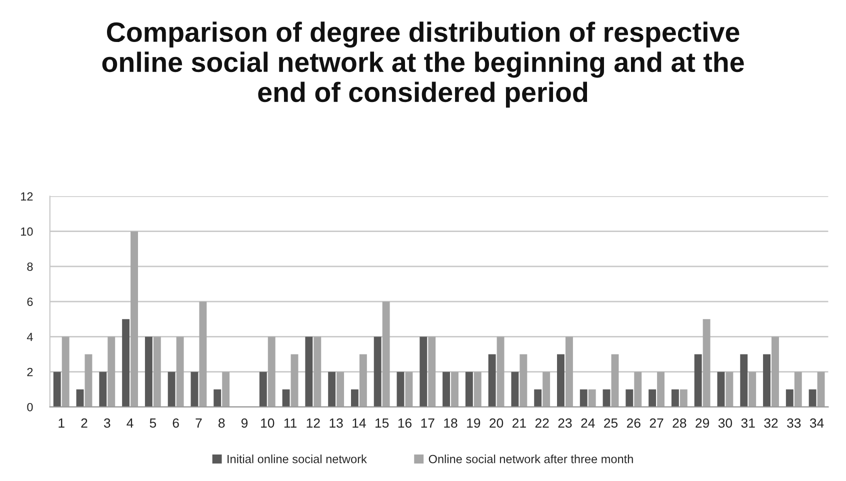  What do you see at coordinates (175, 423) in the screenshot?
I see `x-tick-label: 6` at bounding box center [175, 423].